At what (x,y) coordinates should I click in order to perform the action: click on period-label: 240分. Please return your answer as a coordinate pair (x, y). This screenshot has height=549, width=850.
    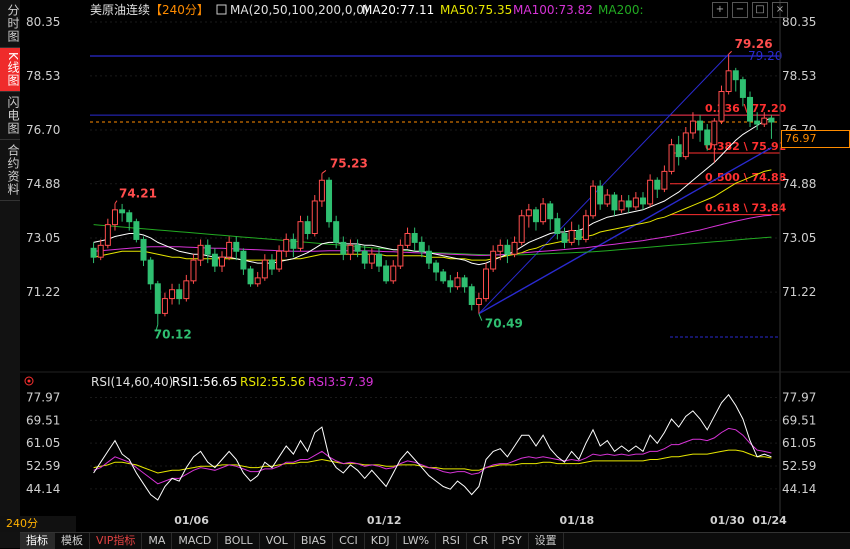
    Looking at the image, I should click on (38, 524).